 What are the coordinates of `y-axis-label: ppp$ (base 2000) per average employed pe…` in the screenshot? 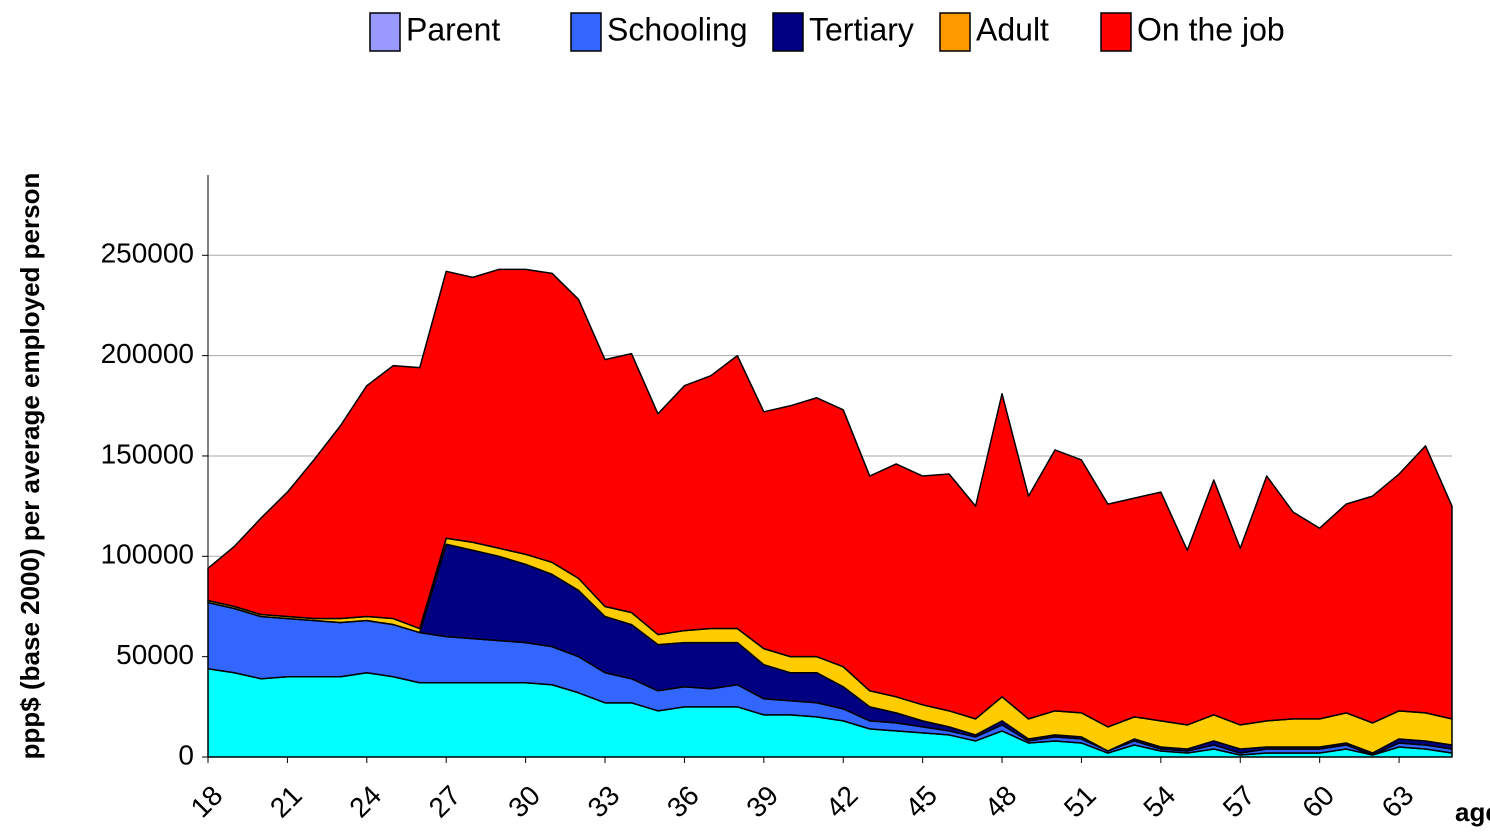 It's located at (30, 466).